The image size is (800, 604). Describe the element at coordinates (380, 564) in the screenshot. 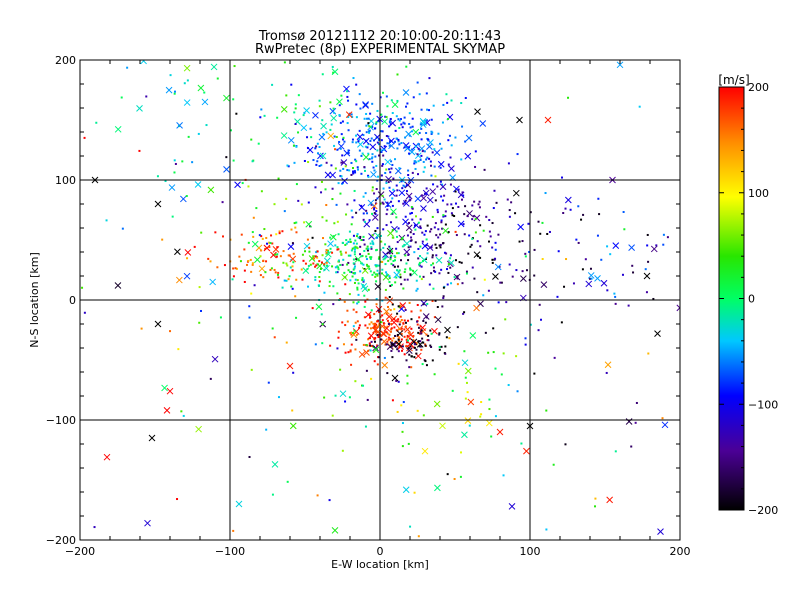

I see `x-axis-label: E-W location [km]` at that location.